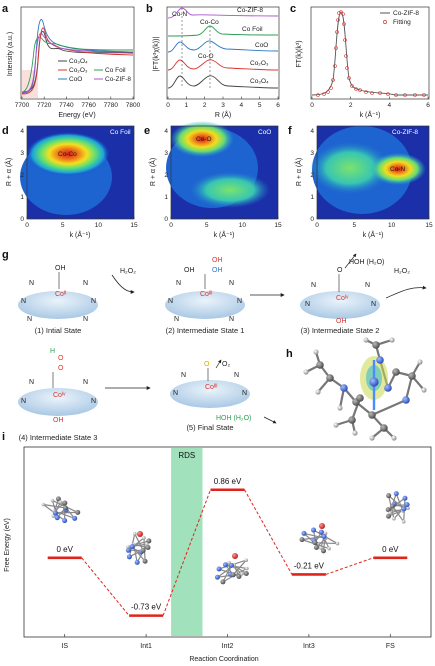 The height and width of the screenshot is (666, 435). Describe the element at coordinates (115, 70) in the screenshot. I see `legend-label: Co Foil` at that location.